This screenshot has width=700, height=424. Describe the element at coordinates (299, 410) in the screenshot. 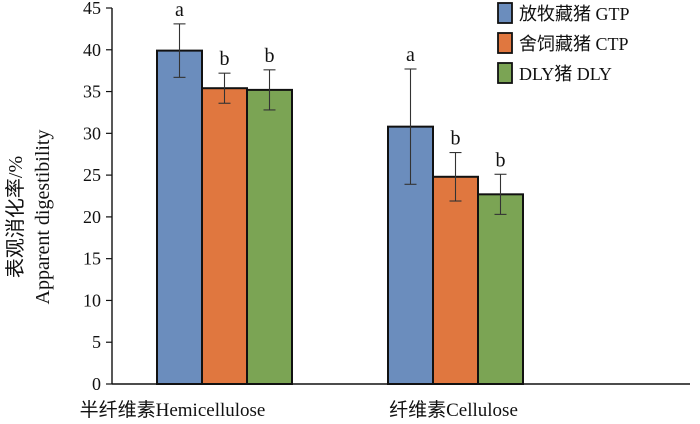

I see `category-labels: 半纤维素Hemicellulose 纤维素Cellulose` at that location.